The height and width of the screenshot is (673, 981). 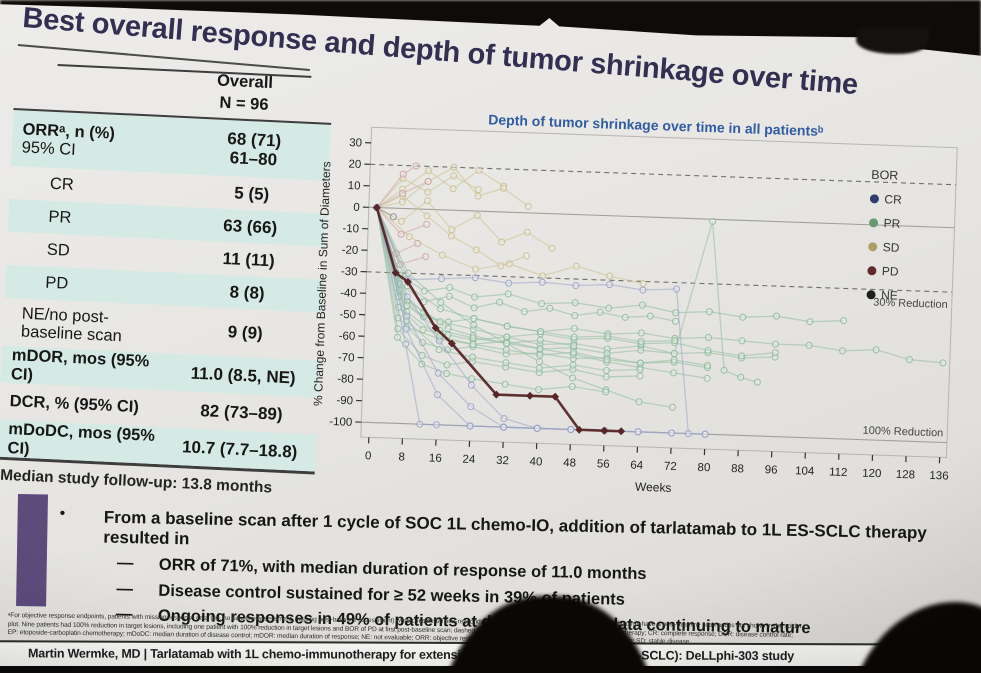 What do you see at coordinates (885, 175) in the screenshot?
I see `legend-title: BOR` at bounding box center [885, 175].